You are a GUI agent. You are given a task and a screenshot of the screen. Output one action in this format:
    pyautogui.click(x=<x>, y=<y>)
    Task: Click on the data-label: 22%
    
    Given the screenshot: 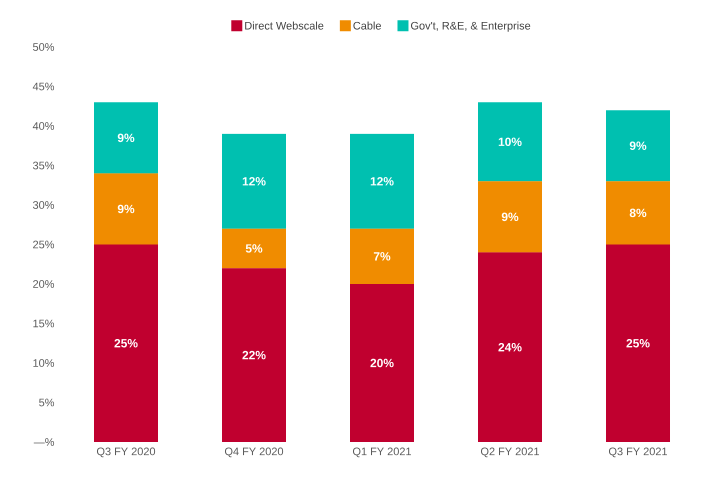 What is the action you would take?
    pyautogui.click(x=254, y=355)
    